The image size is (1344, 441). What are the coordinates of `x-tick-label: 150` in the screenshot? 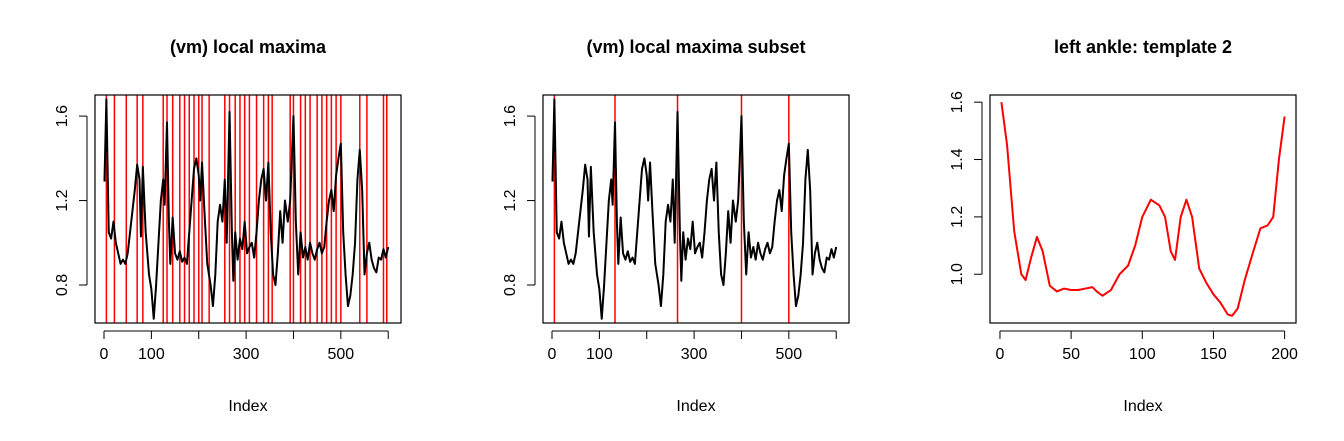 It's located at (1213, 354).